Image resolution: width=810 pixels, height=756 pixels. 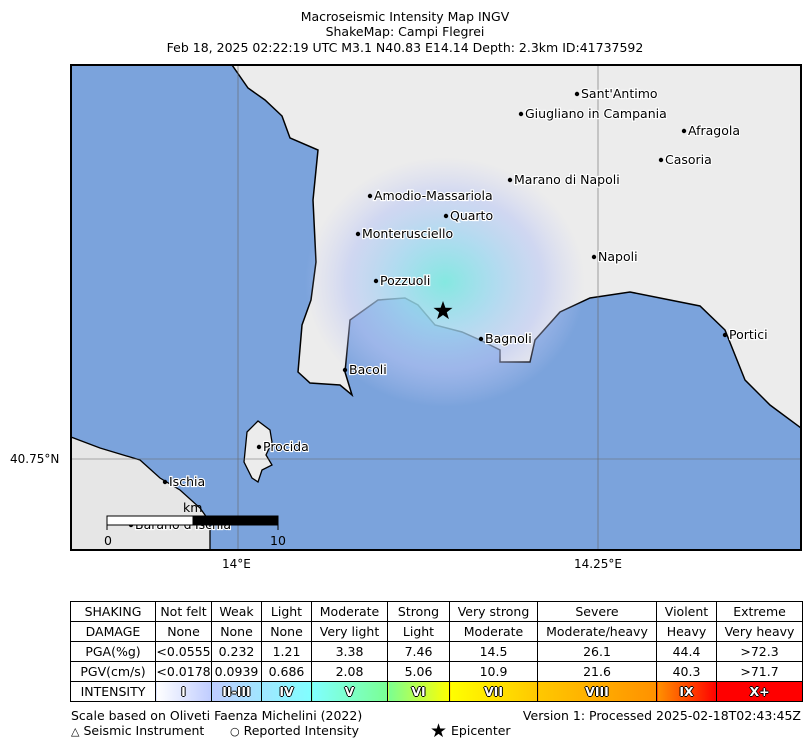 I want to click on star-icon: ★, so click(x=439, y=731).